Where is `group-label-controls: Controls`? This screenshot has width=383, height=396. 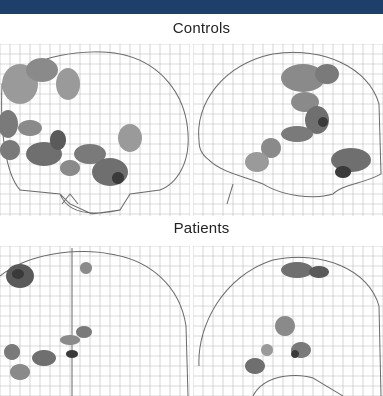 group-label-controls: Controls is located at coordinates (201, 28).